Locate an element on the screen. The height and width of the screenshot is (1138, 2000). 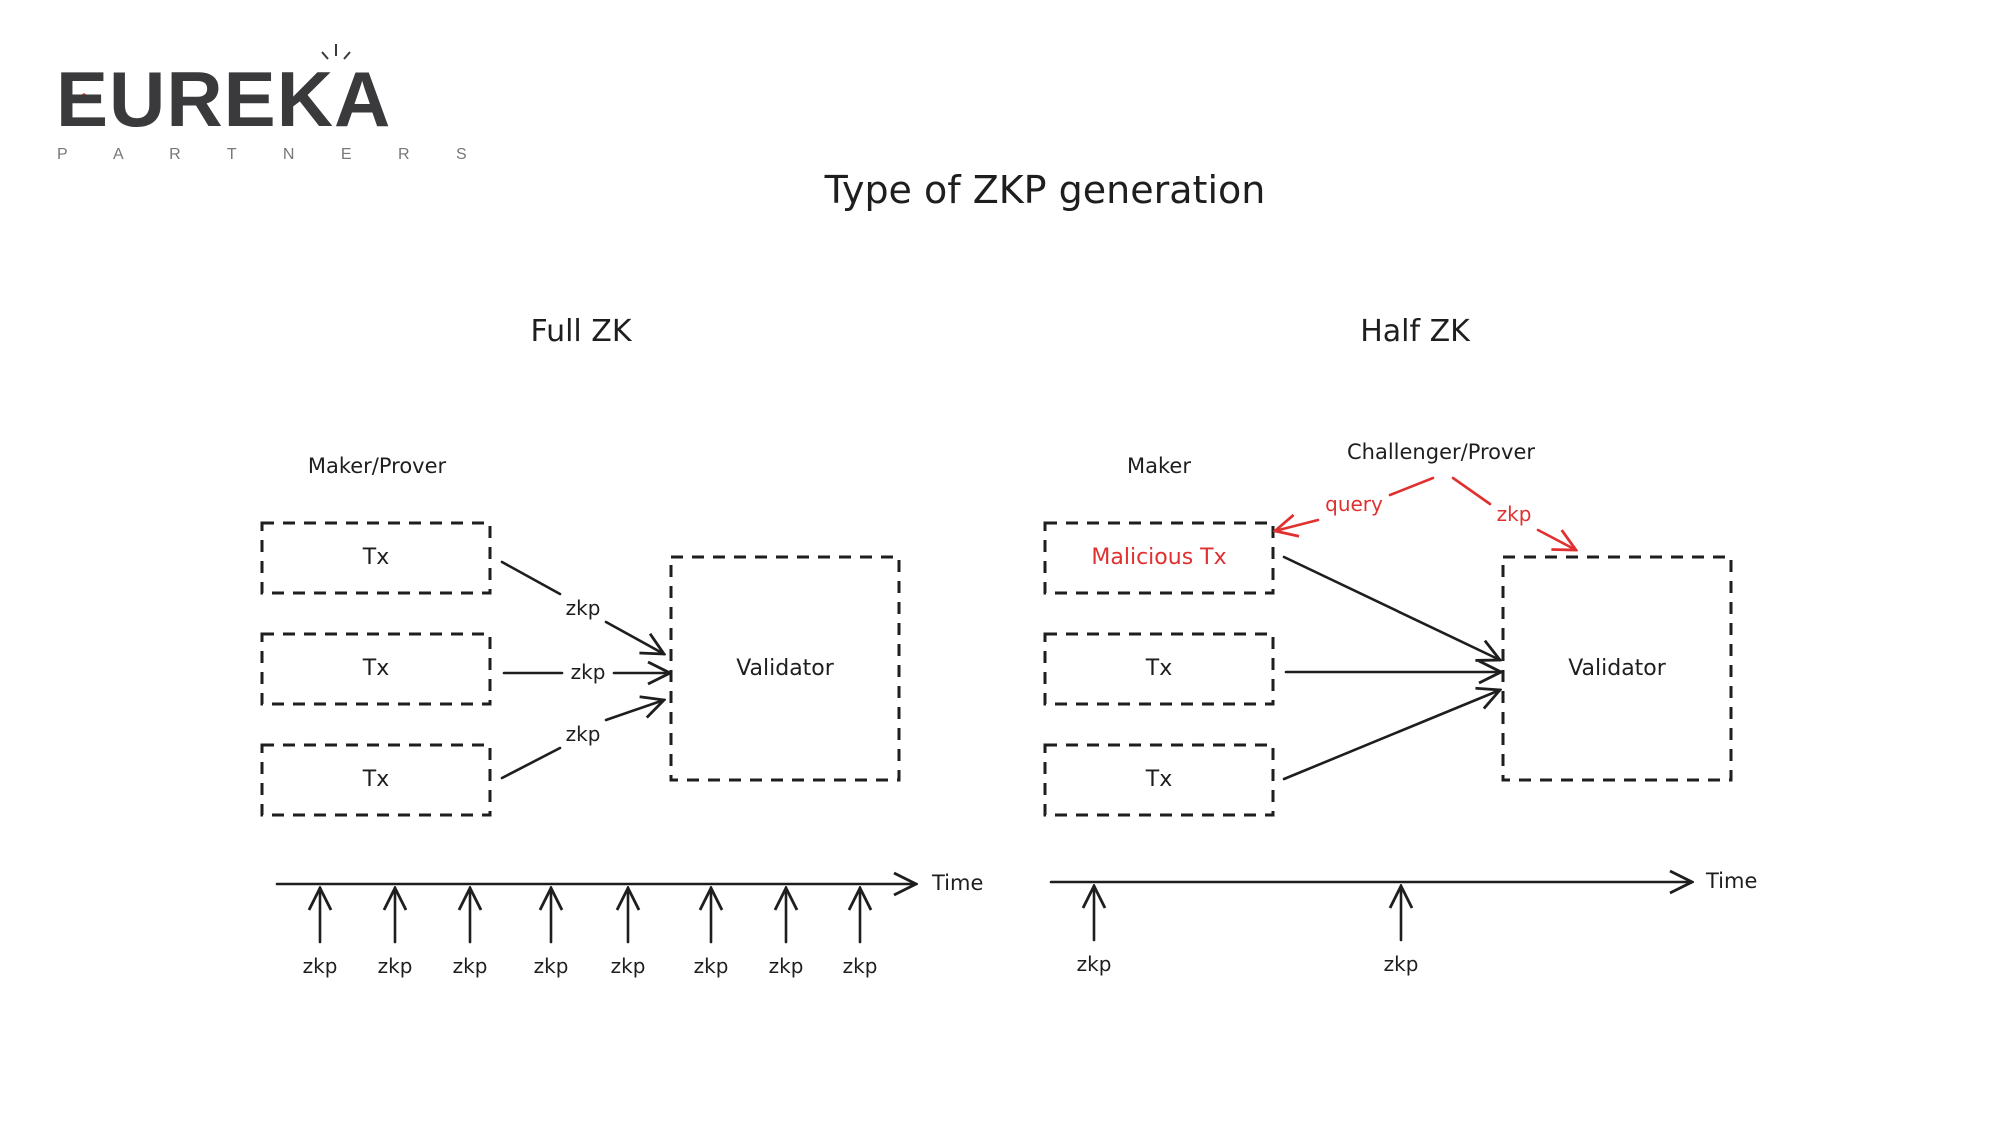
zkp-arrow is located at coordinates (582, 740).